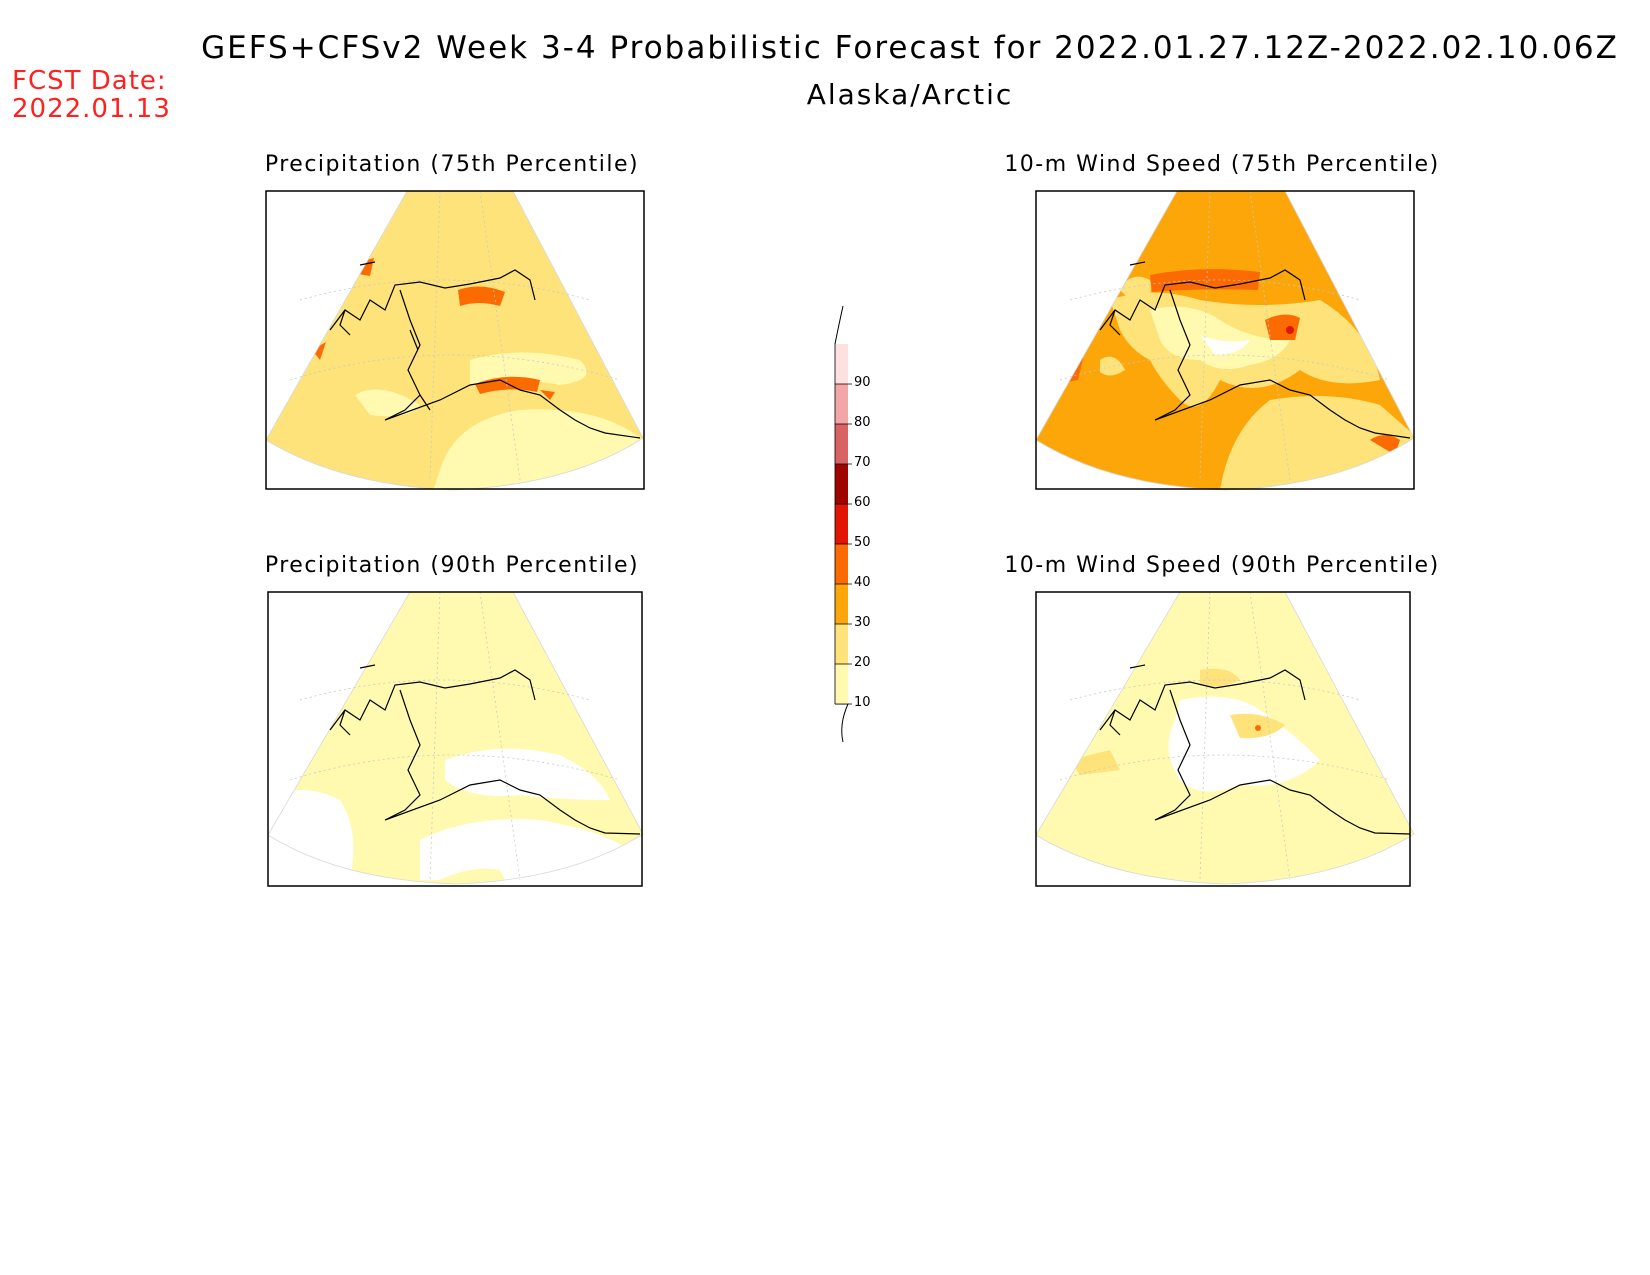 Image resolution: width=1650 pixels, height=1275 pixels. Describe the element at coordinates (910, 94) in the screenshot. I see `region-subtitle: Alaska/Arctic` at that location.